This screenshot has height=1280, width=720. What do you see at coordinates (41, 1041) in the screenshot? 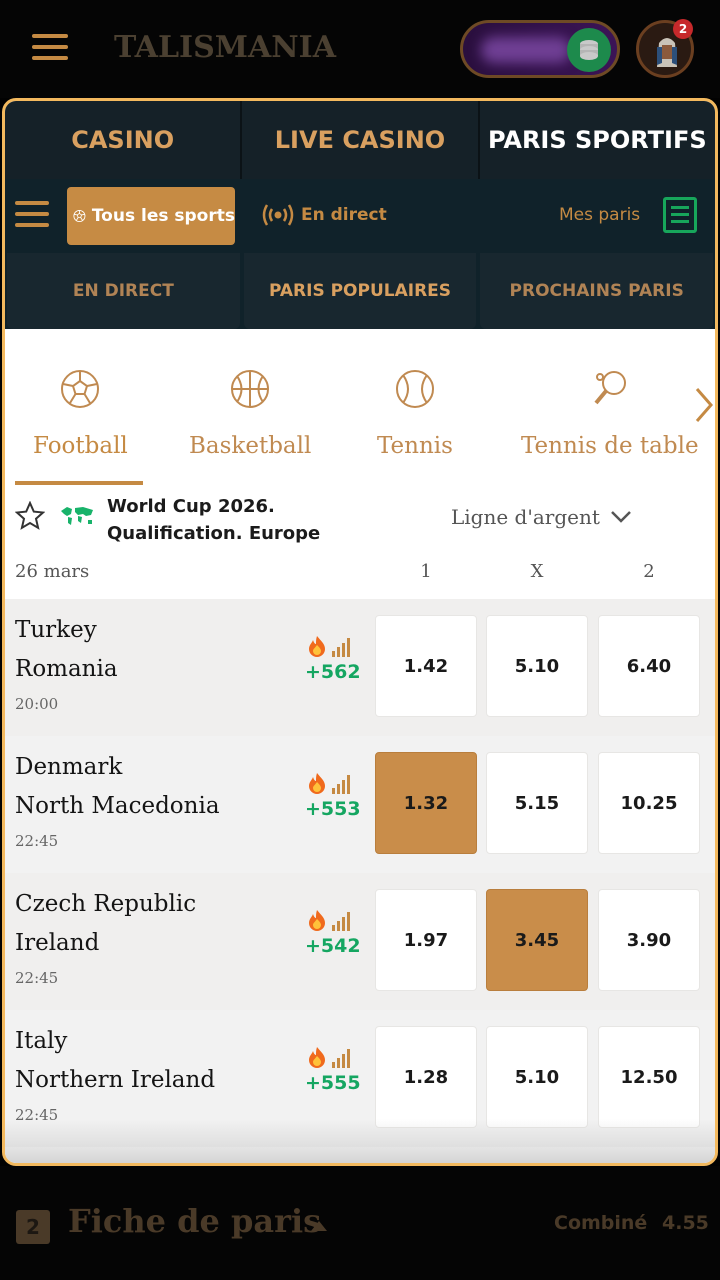
I see `home-team: Italy` at bounding box center [41, 1041].